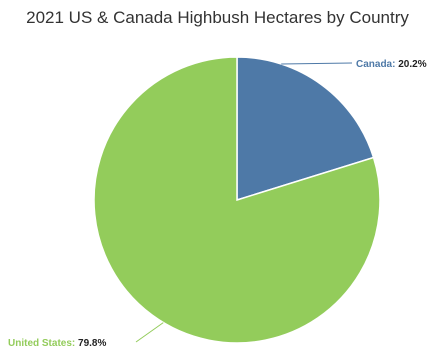 This screenshot has width=435, height=352. I want to click on data-label-united-states: United States: 79.8%, so click(57, 343).